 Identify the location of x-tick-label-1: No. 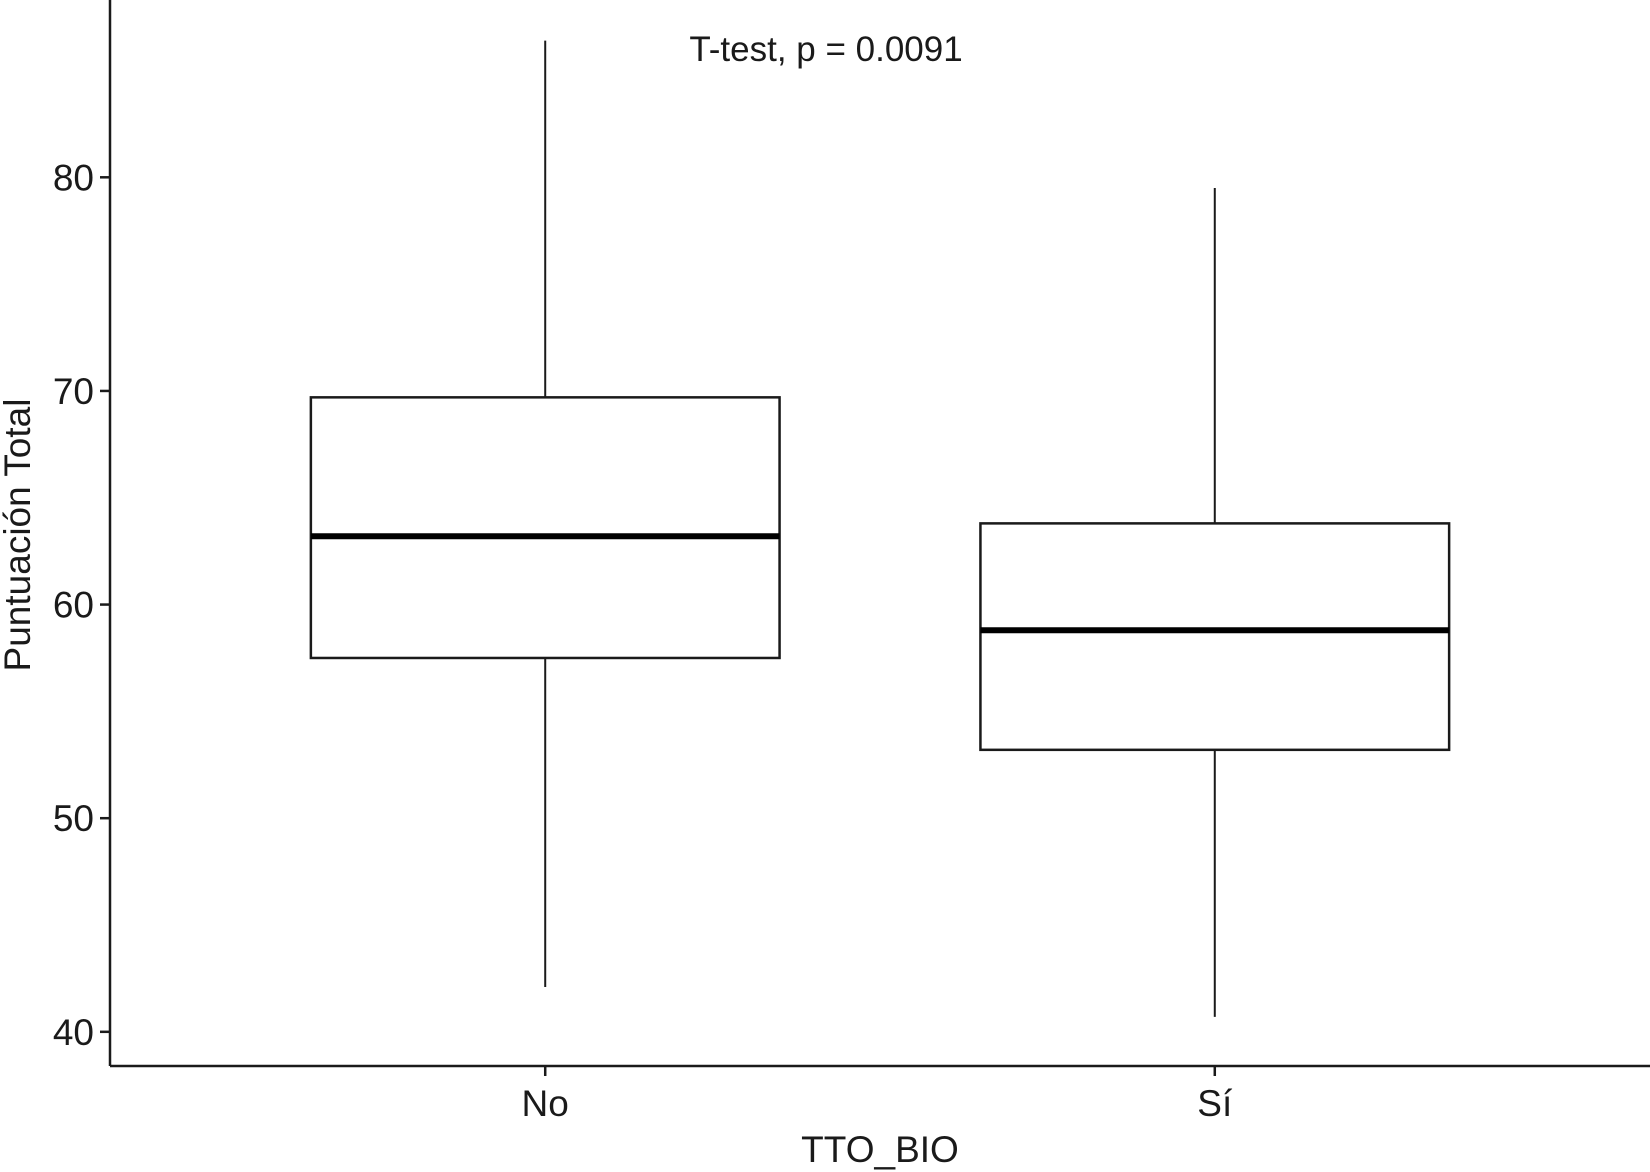
(545, 1103).